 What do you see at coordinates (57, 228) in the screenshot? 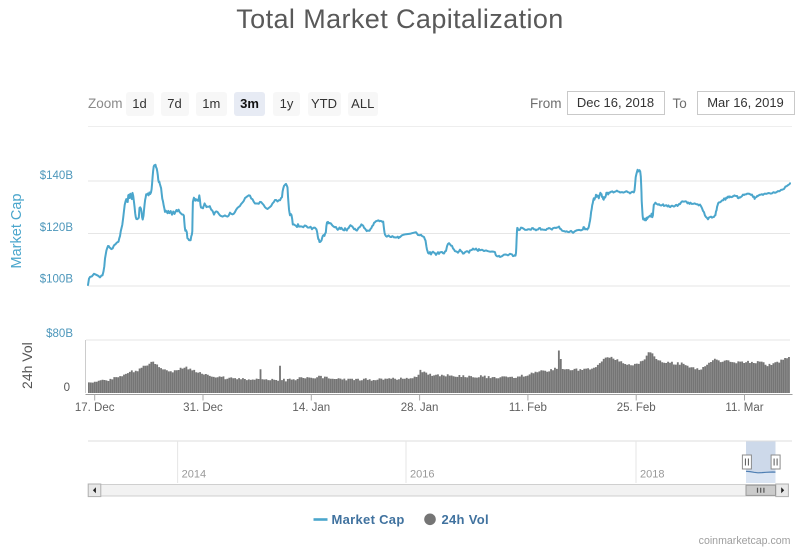
I see `svg-text: $120B` at bounding box center [57, 228].